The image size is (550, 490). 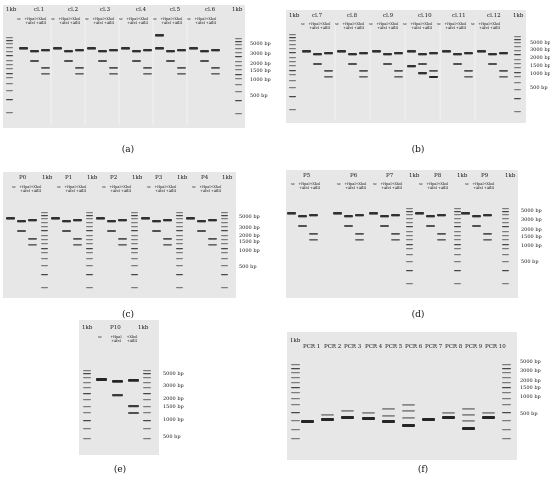 I want to click on caption-c: (c), so click(x=128, y=315).